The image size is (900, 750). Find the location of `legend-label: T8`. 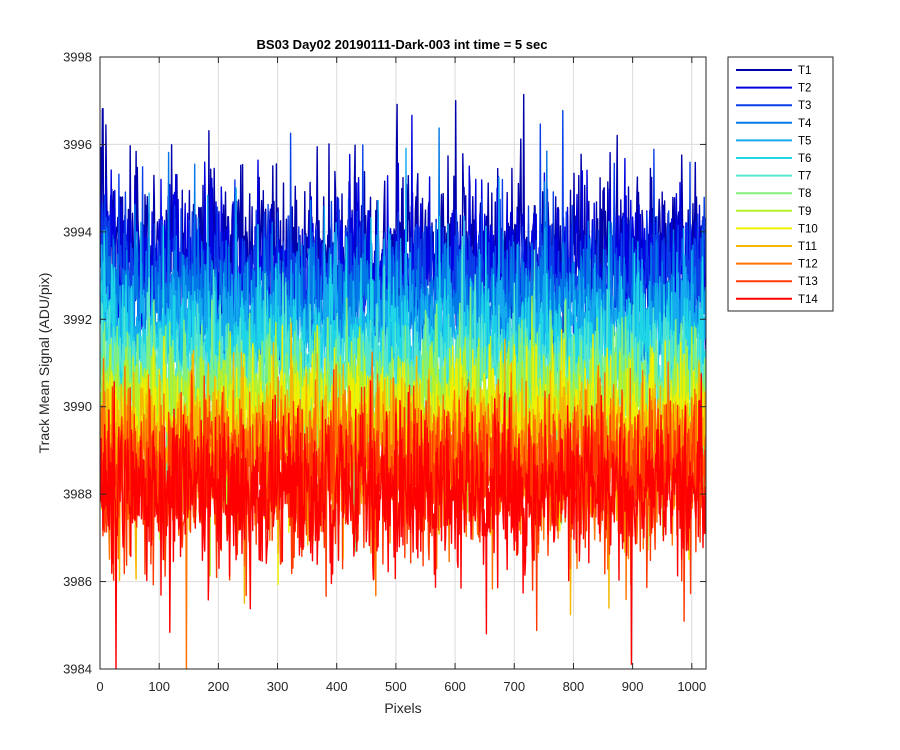

legend-label: T8 is located at coordinates (804, 194).